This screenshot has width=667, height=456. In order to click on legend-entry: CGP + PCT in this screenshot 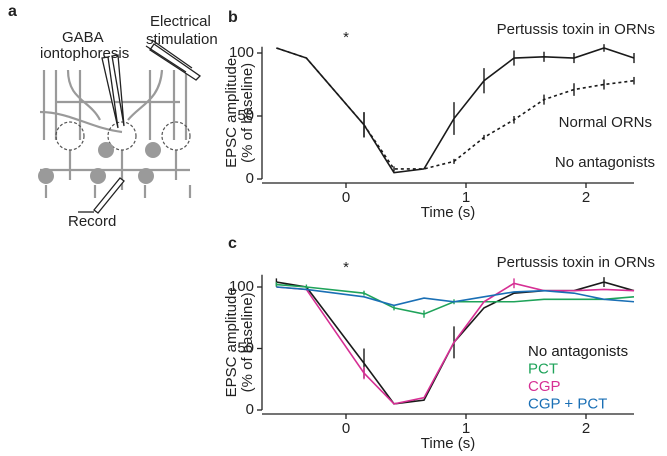, I will do `click(567, 403)`.